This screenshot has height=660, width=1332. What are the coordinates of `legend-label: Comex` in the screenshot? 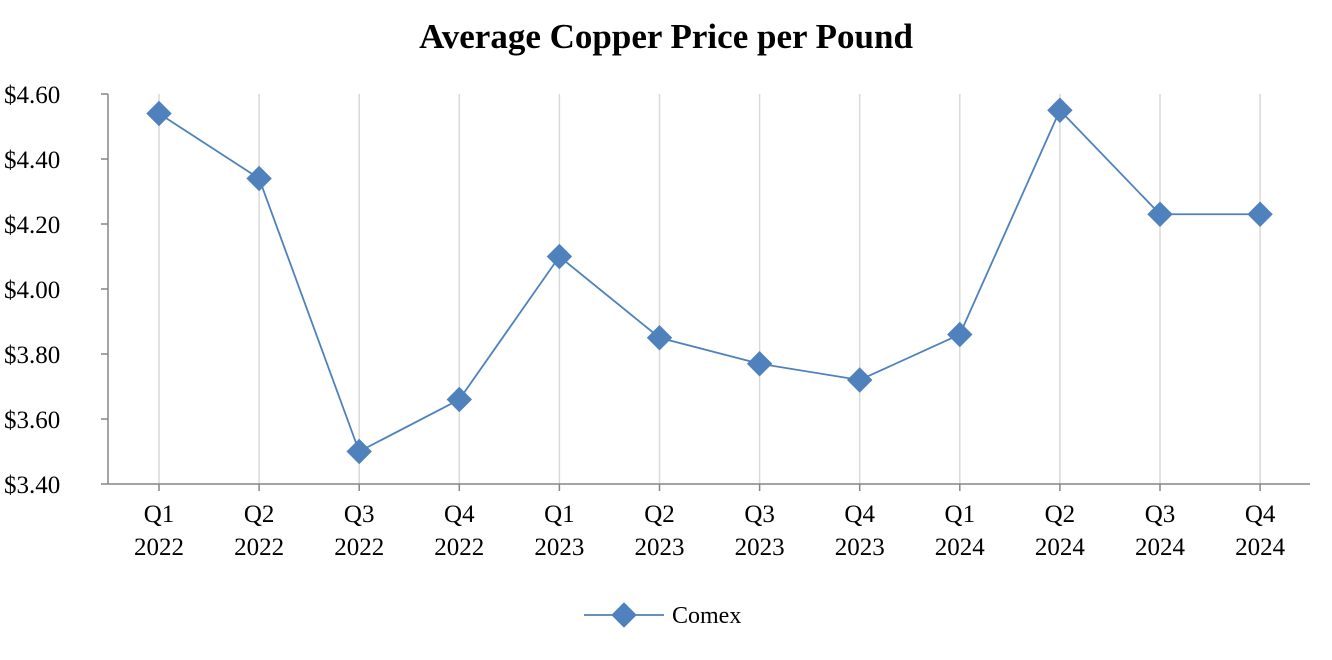 It's located at (706, 616).